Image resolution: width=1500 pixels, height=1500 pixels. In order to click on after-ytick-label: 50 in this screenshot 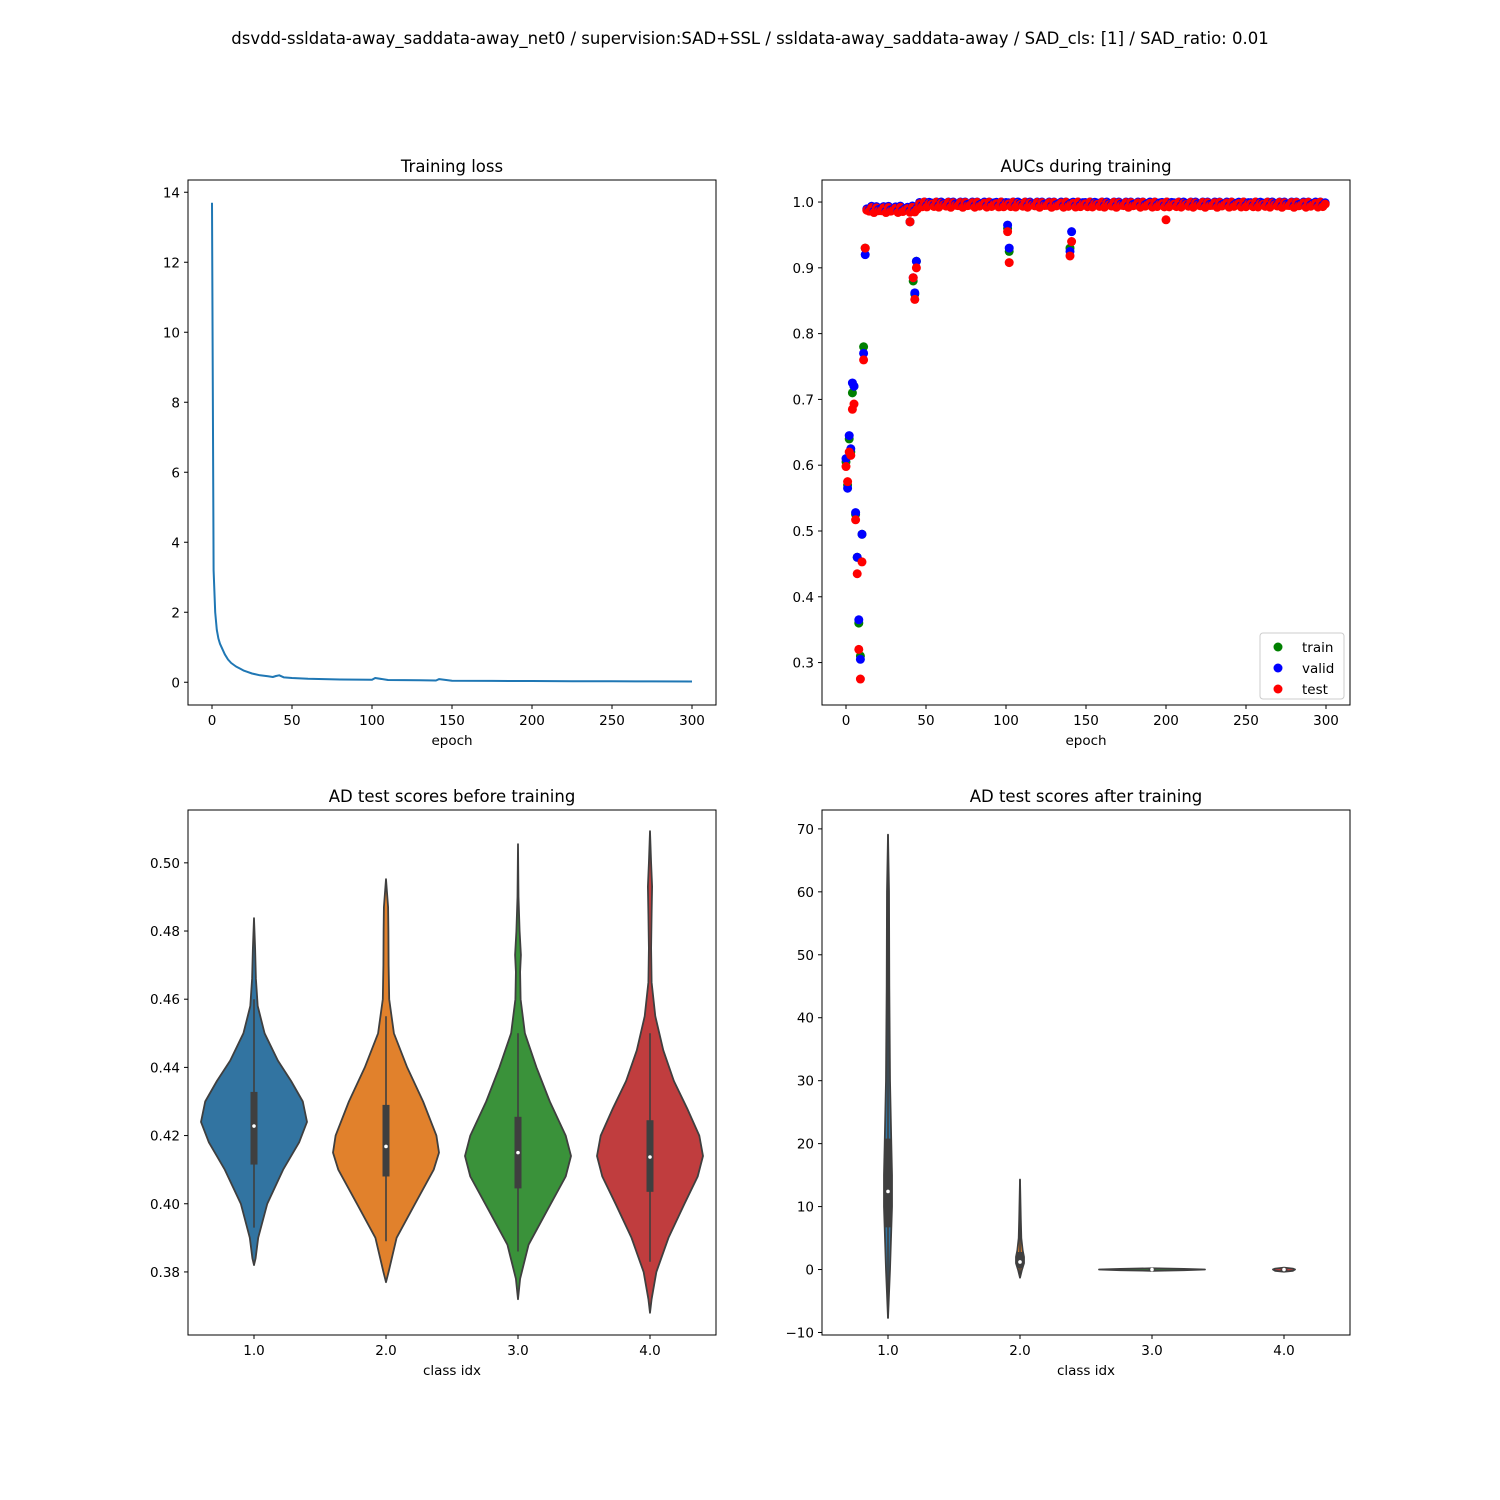, I will do `click(805, 956)`.